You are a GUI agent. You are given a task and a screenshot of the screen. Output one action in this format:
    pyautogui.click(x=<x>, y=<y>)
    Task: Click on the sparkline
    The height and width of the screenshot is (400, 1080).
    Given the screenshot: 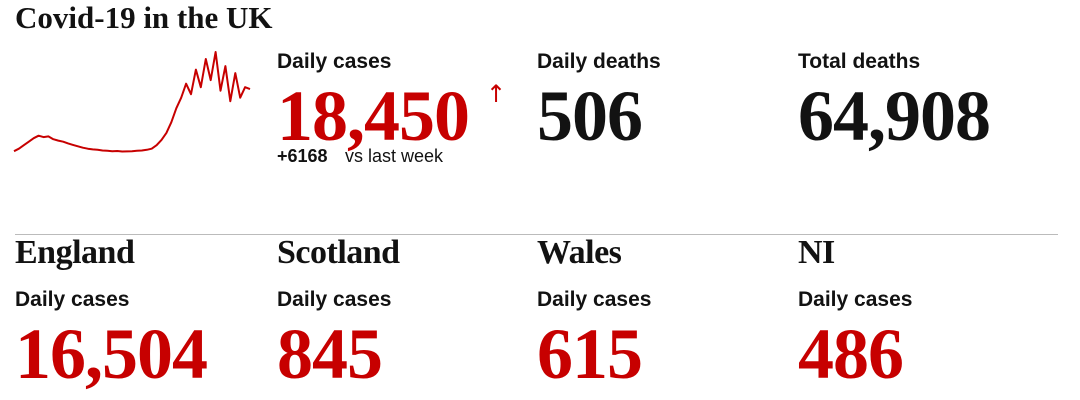 What is the action you would take?
    pyautogui.click(x=132, y=102)
    